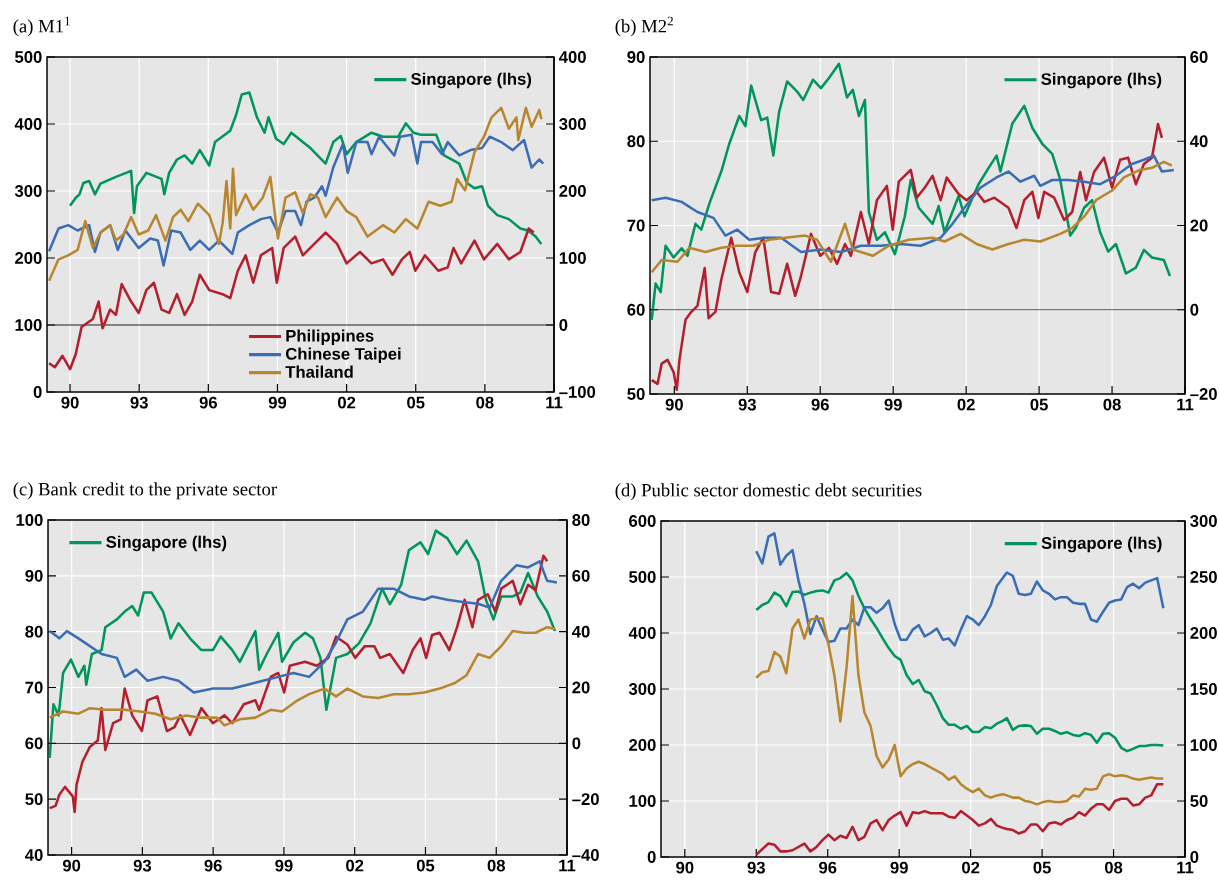 The image size is (1219, 880). I want to click on chart-title: (b) M2$^{2}$, so click(644, 26).